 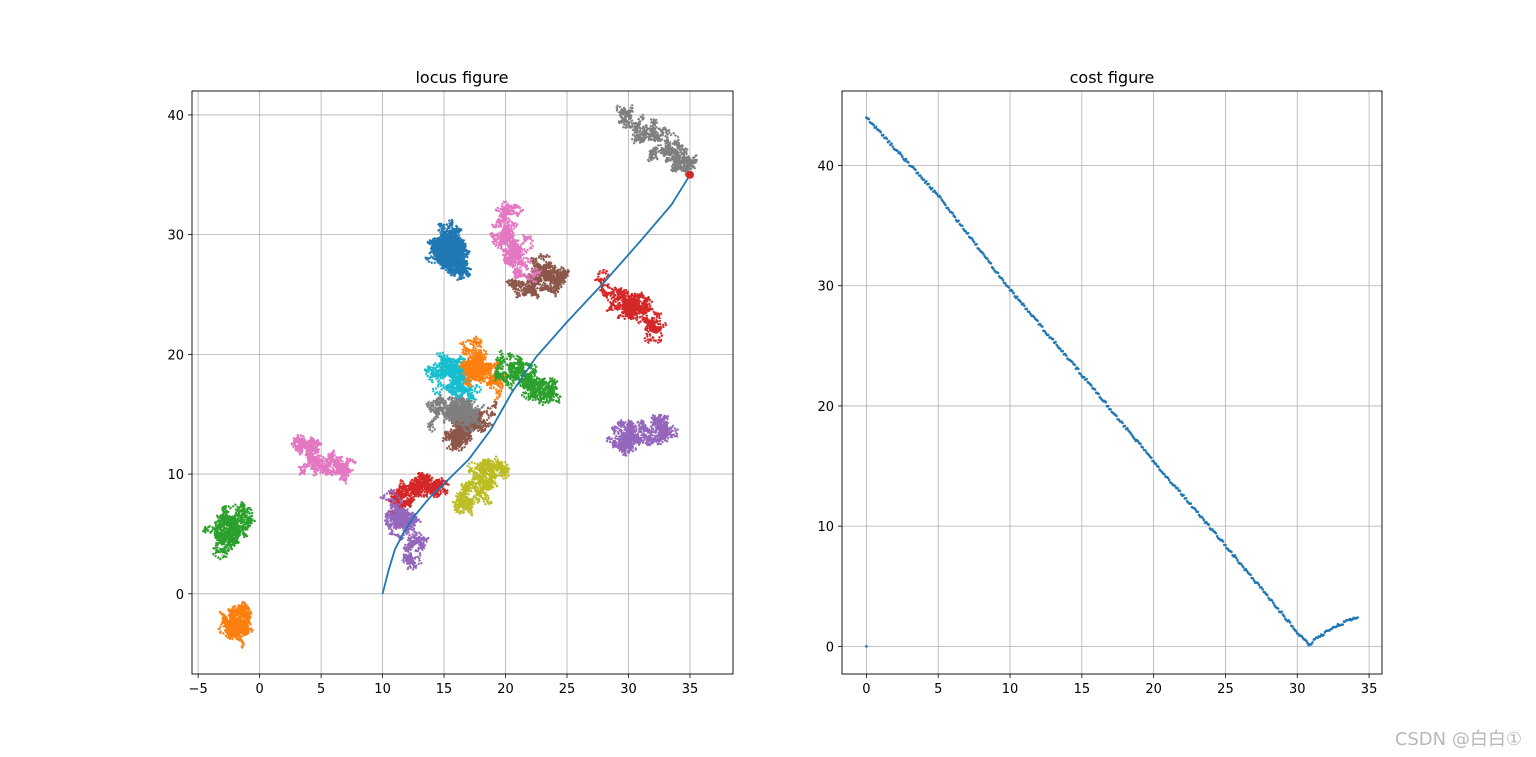 I want to click on cost-x-tick-label: 30, so click(x=1297, y=689).